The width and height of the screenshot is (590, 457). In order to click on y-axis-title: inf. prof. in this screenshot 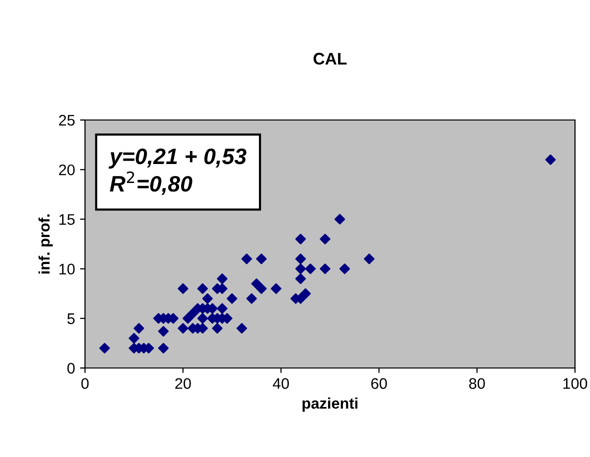, I will do `click(45, 244)`.